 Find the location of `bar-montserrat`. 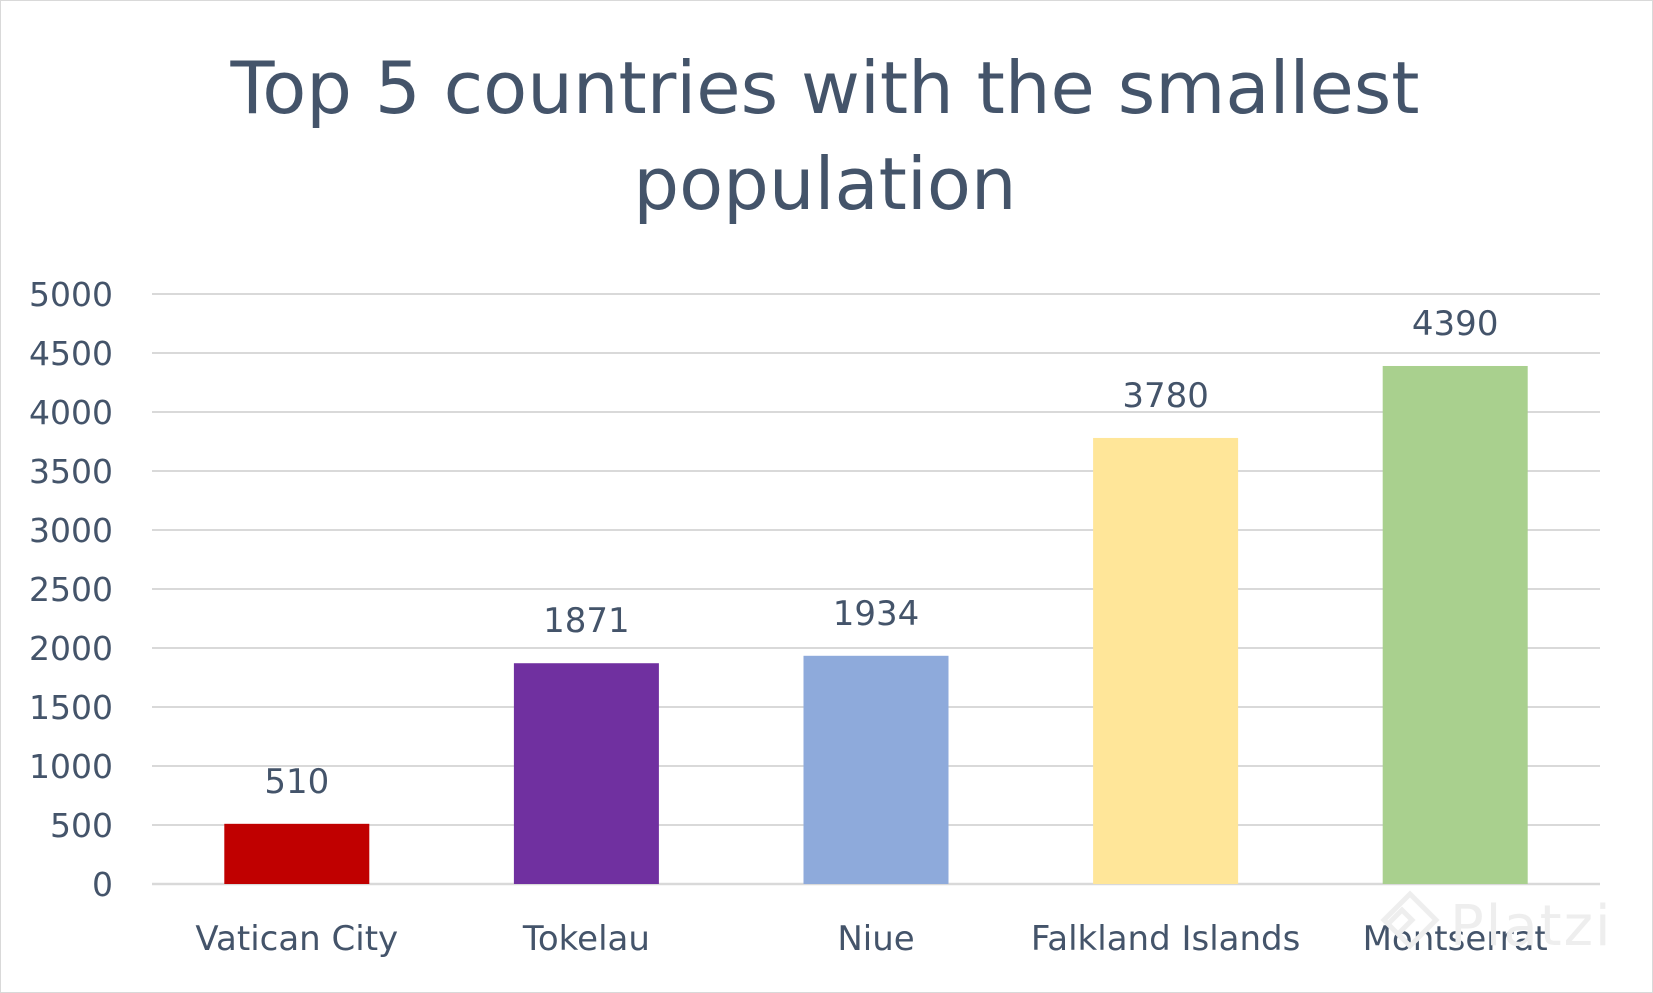

bar-montserrat is located at coordinates (1455, 625).